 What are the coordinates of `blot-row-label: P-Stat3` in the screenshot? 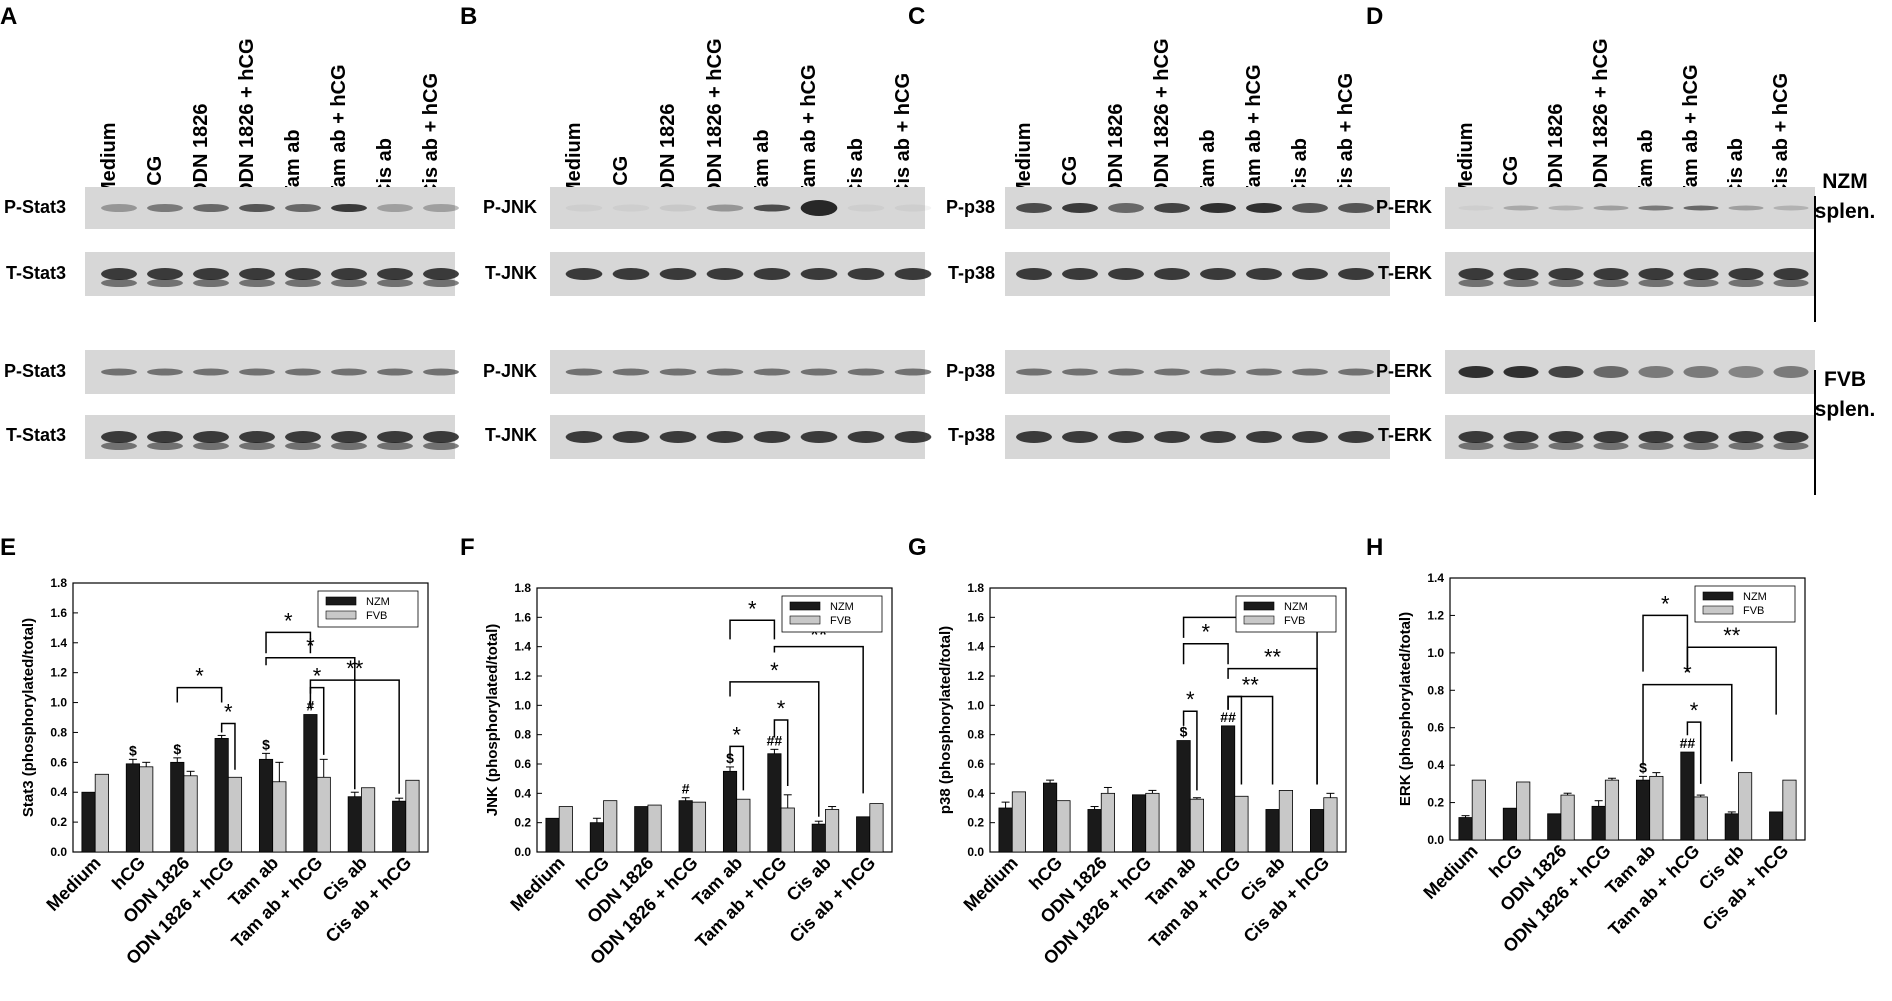 It's located at (35, 371).